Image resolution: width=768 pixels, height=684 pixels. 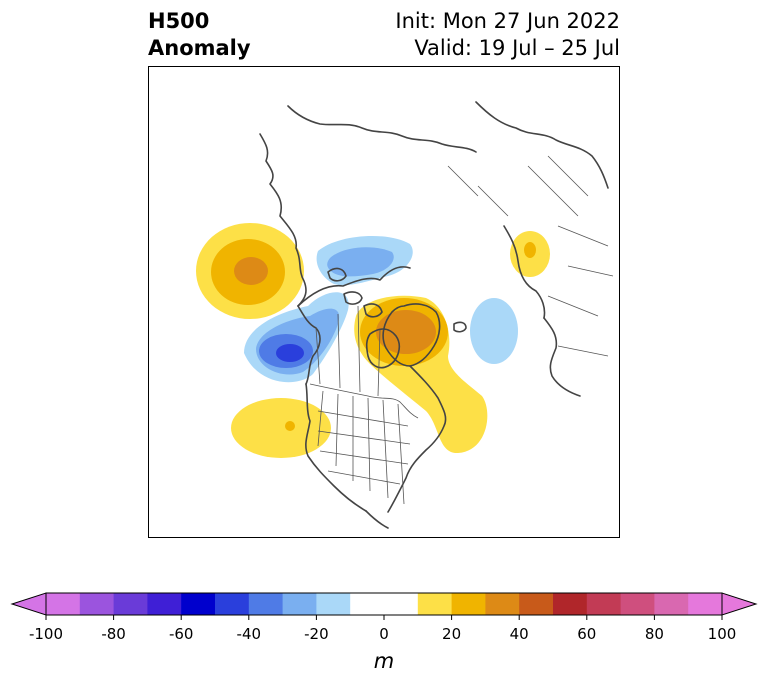 I want to click on colorbar-tick-label: -60, so click(x=181, y=634).